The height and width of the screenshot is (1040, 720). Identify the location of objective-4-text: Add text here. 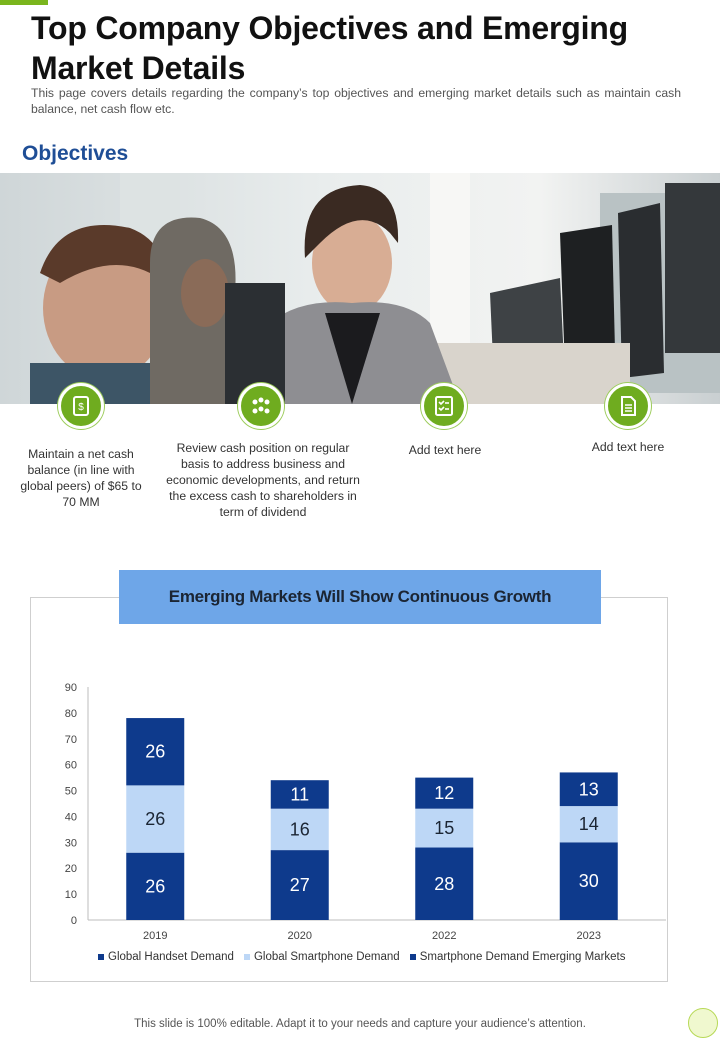
(628, 447).